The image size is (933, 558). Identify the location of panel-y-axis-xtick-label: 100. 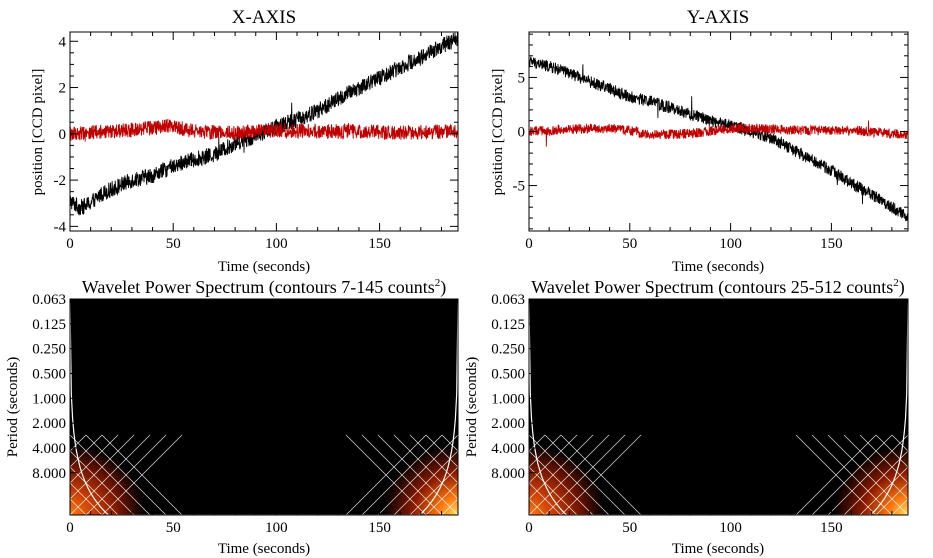
(730, 244).